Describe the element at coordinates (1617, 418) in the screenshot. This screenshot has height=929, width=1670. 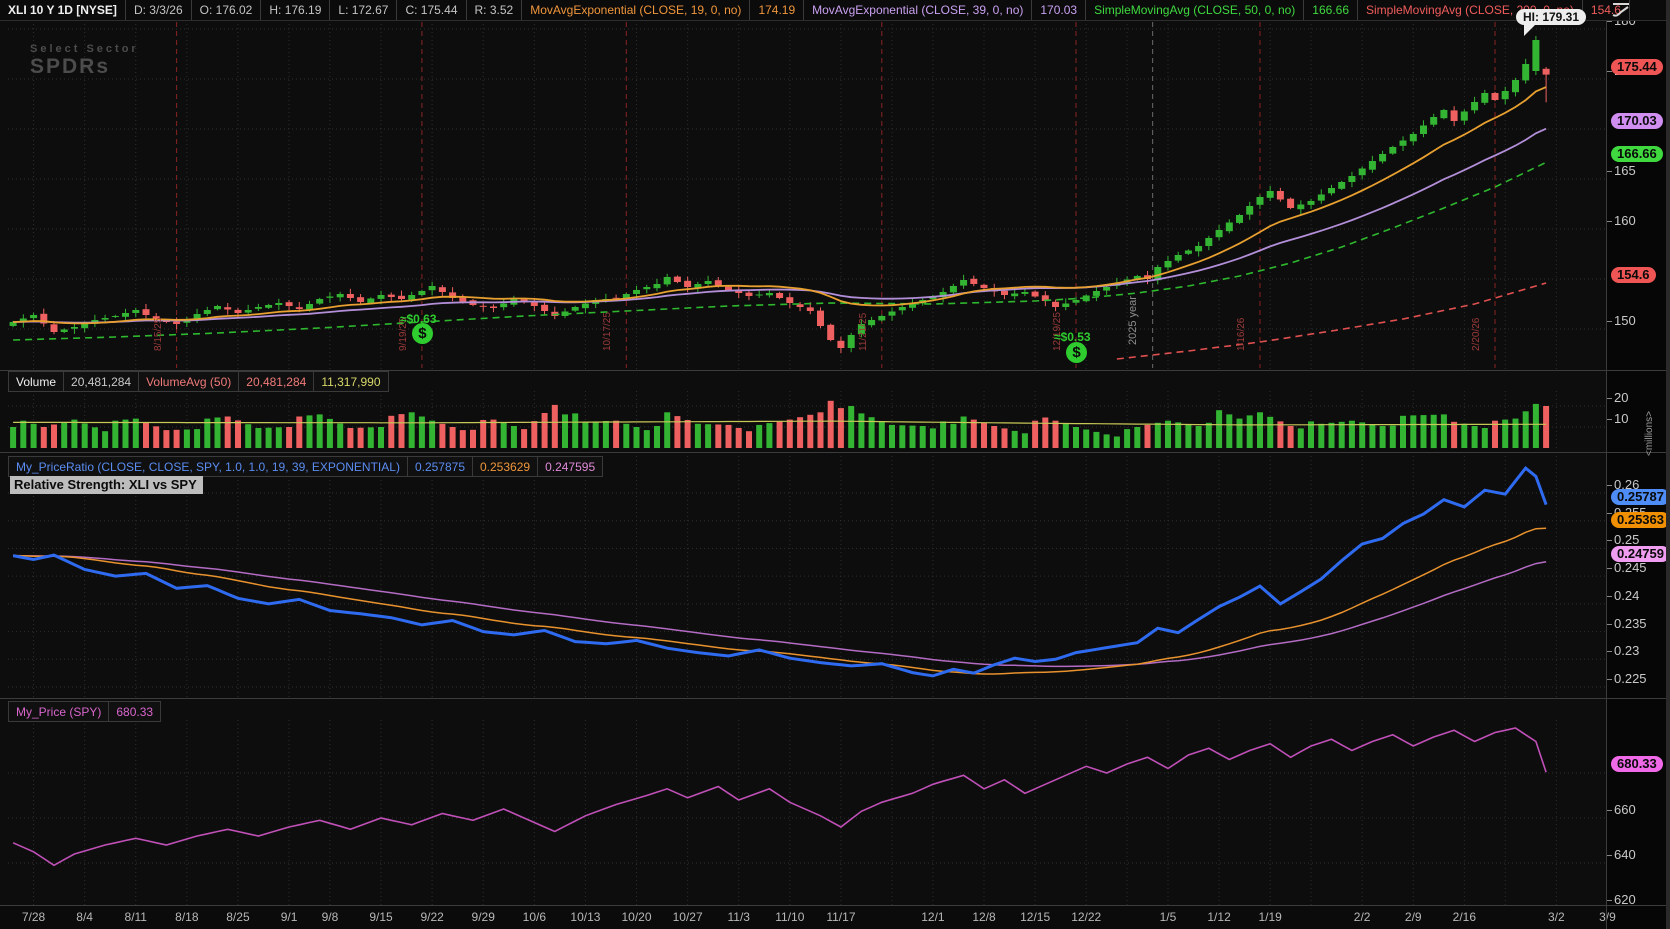
I see `volume-axis-tick: 10` at that location.